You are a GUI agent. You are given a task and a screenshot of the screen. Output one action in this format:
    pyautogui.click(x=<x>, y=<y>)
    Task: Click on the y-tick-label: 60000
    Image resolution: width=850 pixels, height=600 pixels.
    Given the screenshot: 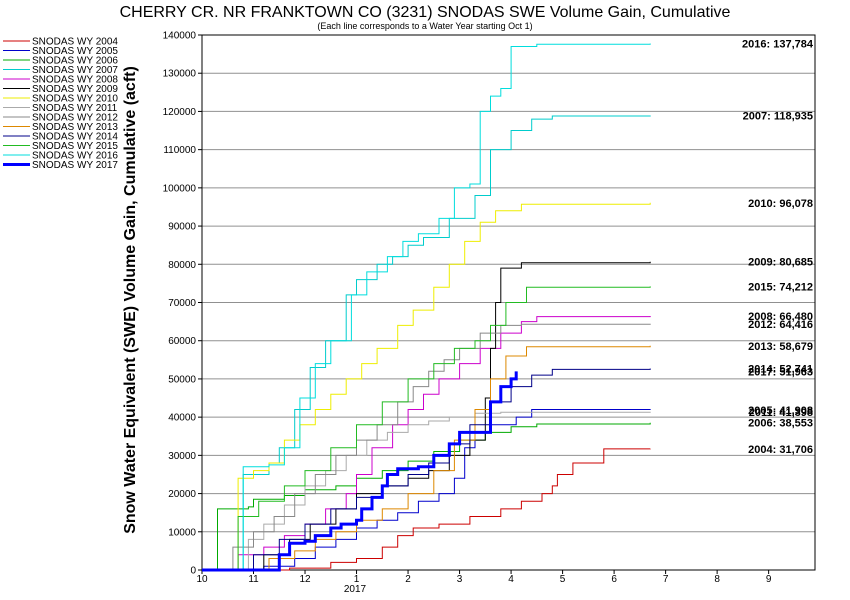 What is the action you would take?
    pyautogui.click(x=182, y=341)
    